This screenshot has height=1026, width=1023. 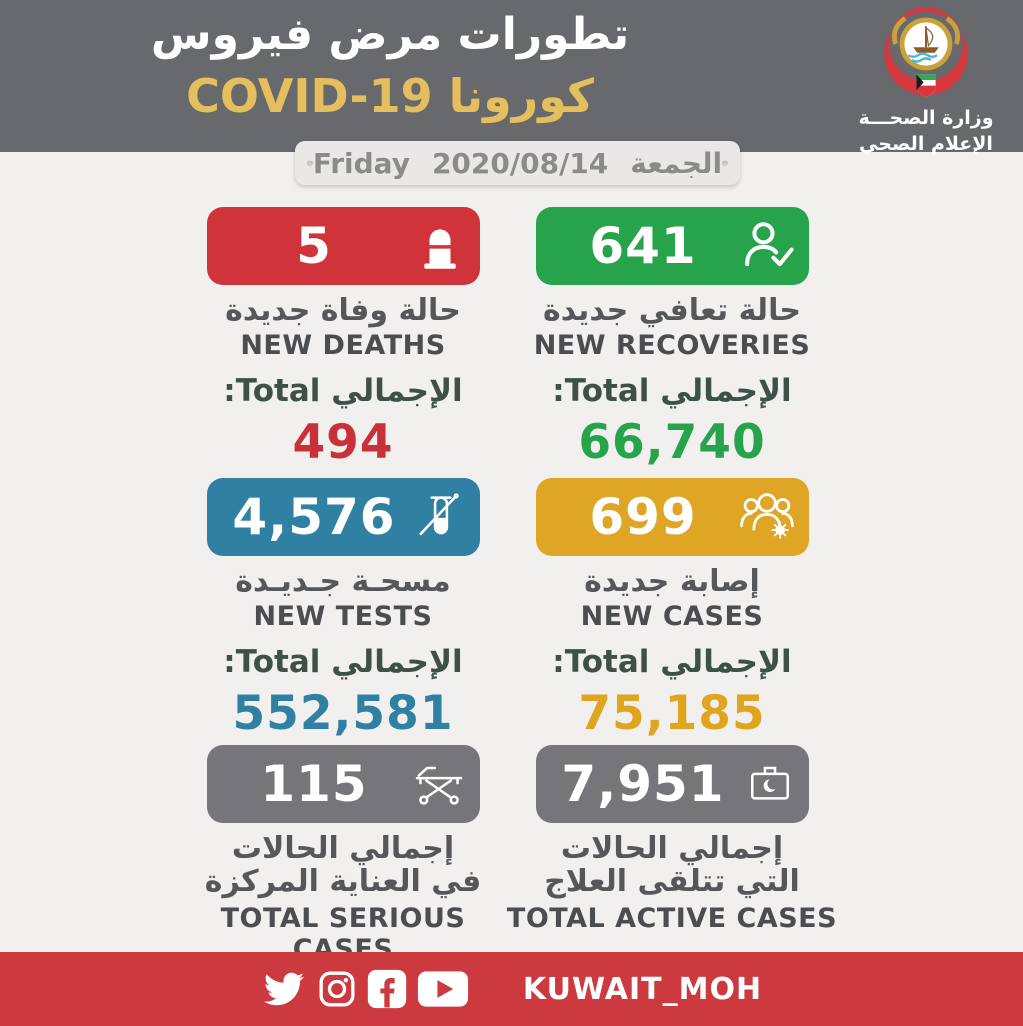 What do you see at coordinates (672, 881) in the screenshot?
I see `active-cases-label-ar2: التي تتلقى العلاج` at bounding box center [672, 881].